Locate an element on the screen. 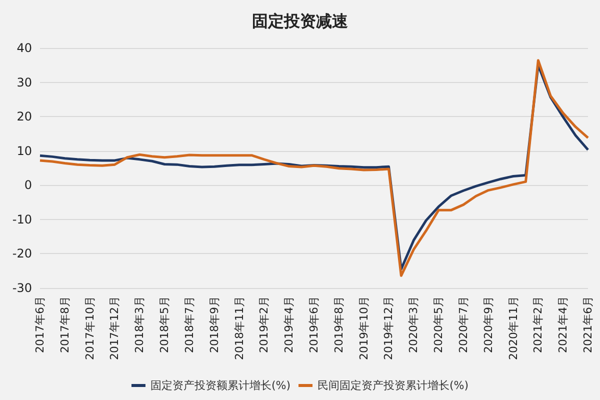  legend-label: 民间固定资产投资累计增长(%) is located at coordinates (393, 385).